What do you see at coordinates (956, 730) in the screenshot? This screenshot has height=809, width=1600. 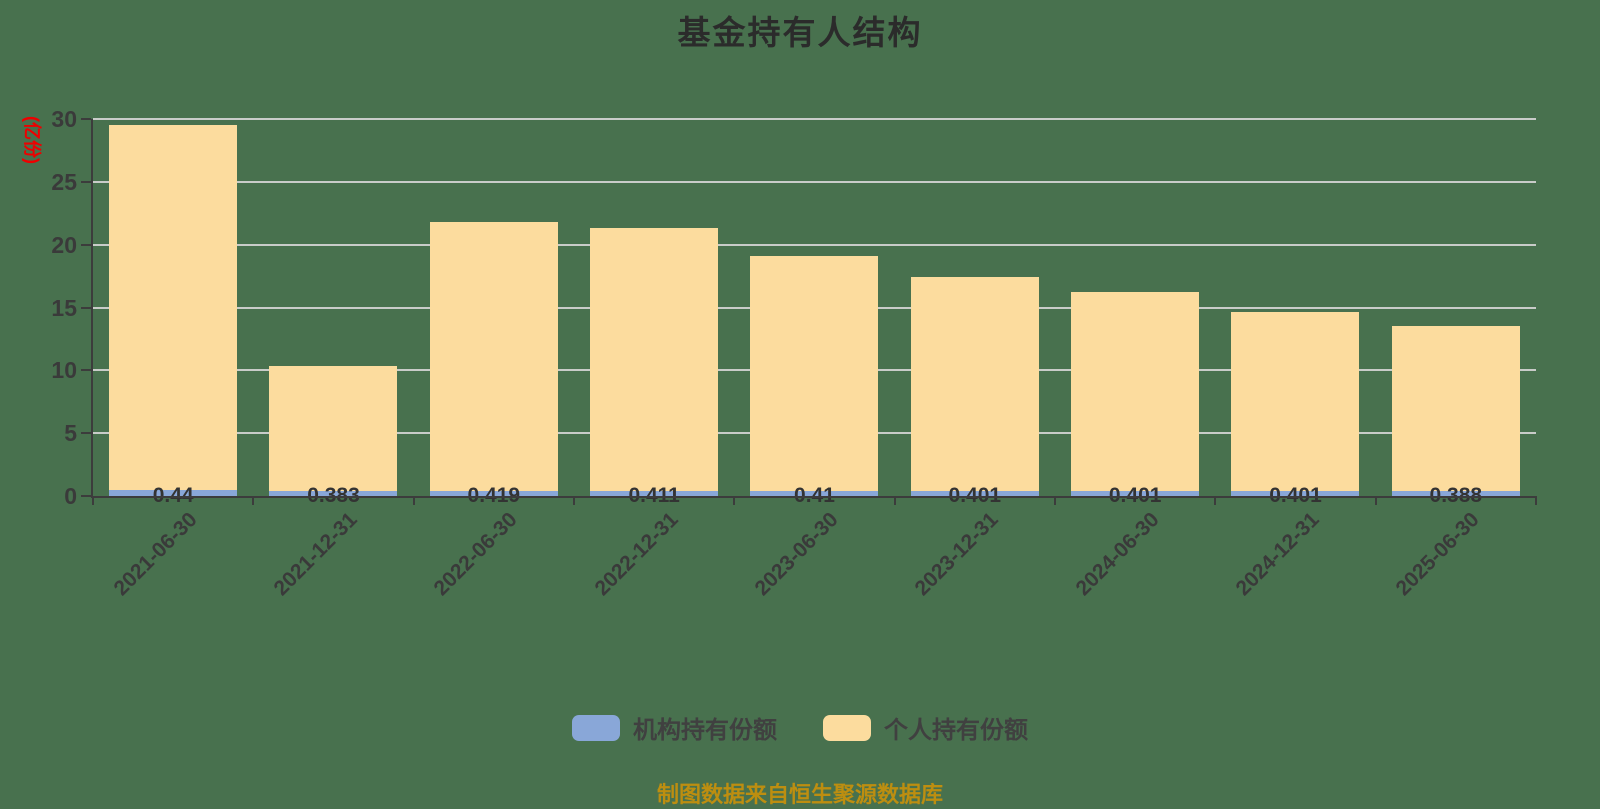 I see `legend-label: 个人持有份额` at bounding box center [956, 730].